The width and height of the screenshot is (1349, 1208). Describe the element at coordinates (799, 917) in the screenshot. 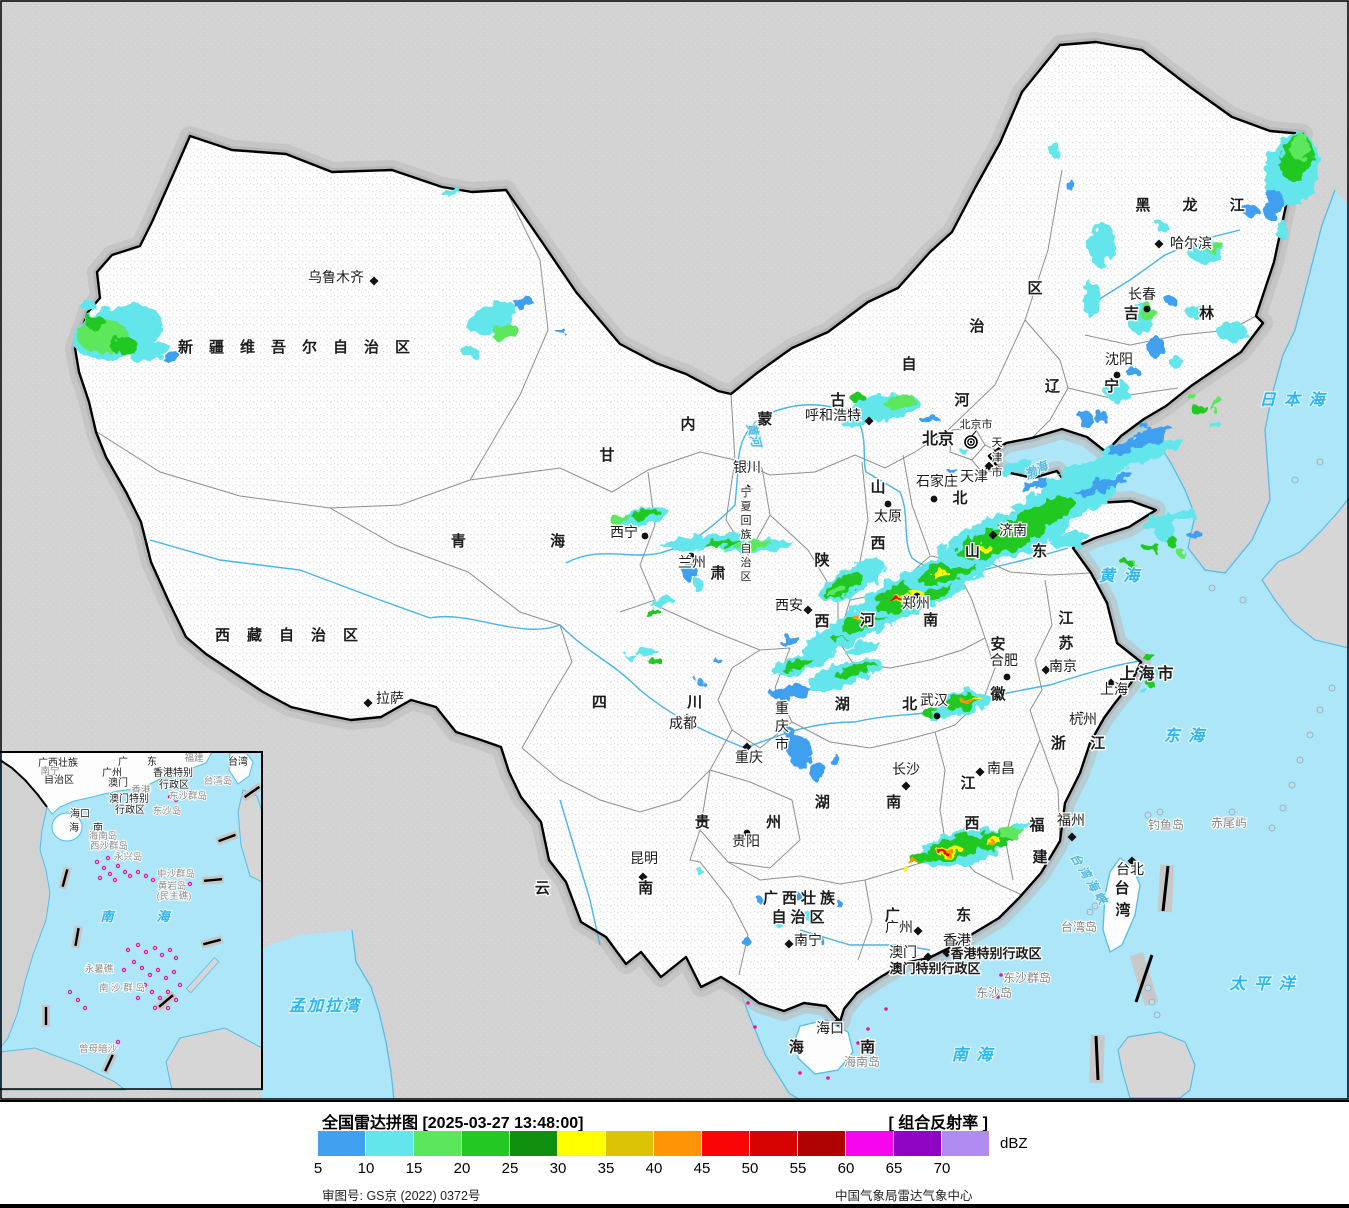

I see `province-label: 自治区` at that location.